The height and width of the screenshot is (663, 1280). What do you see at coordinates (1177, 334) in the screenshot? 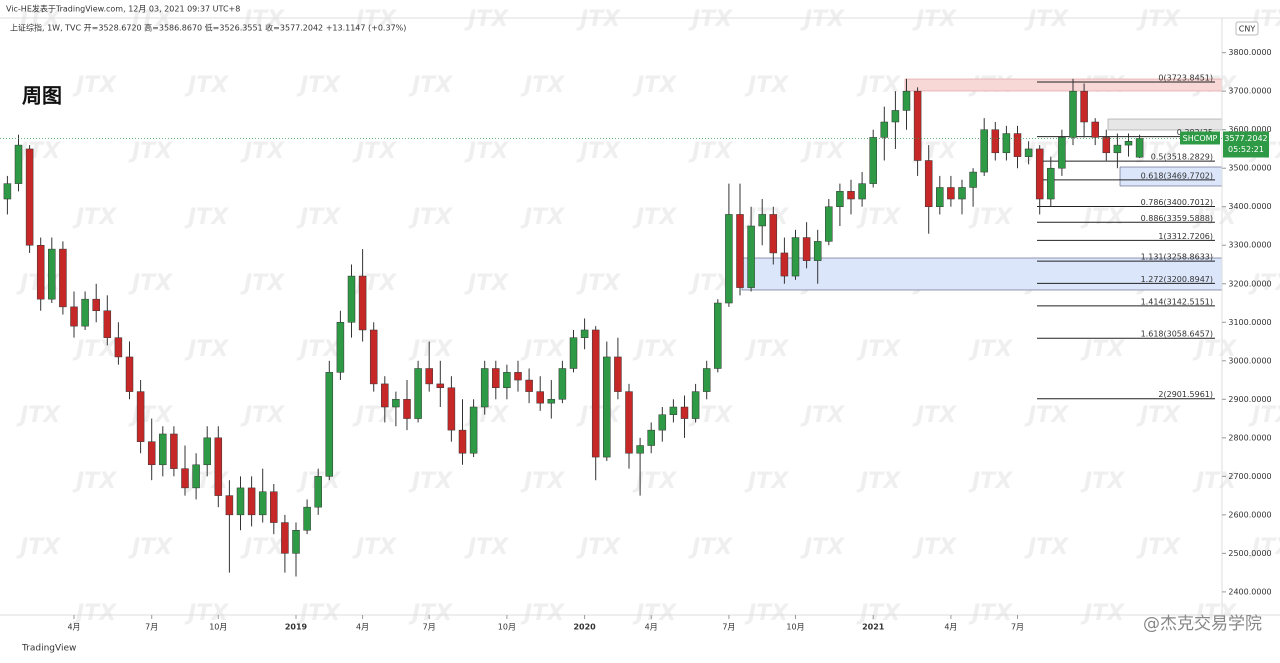
I see `fib-label: 1.618(3058.6457)` at bounding box center [1177, 334].